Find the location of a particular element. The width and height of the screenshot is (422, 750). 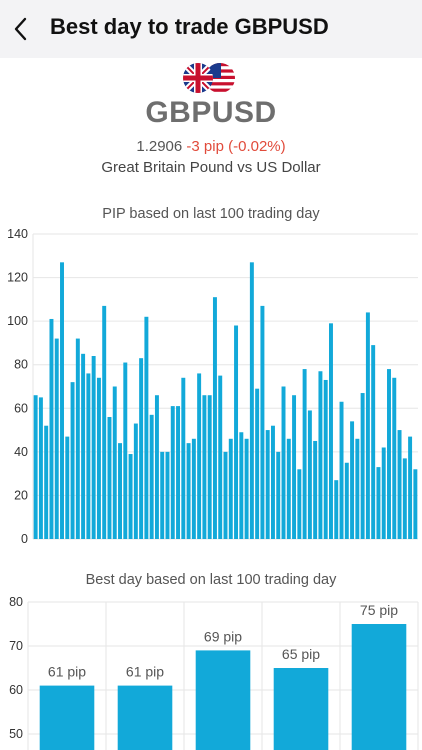

bestday-chart-title: Best day based on last 100 trading day is located at coordinates (211, 580).